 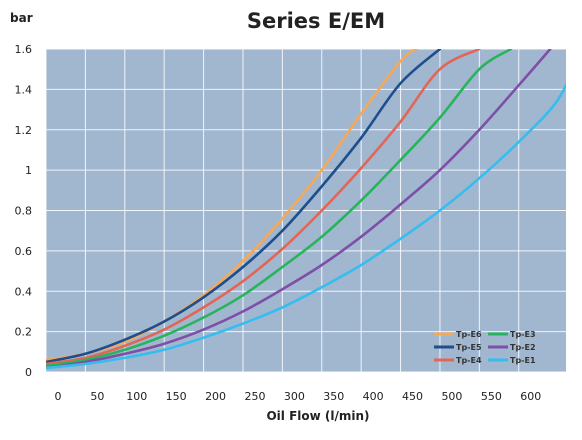 I want to click on legend-label-tp-e5: Tp-E5, so click(x=469, y=347).